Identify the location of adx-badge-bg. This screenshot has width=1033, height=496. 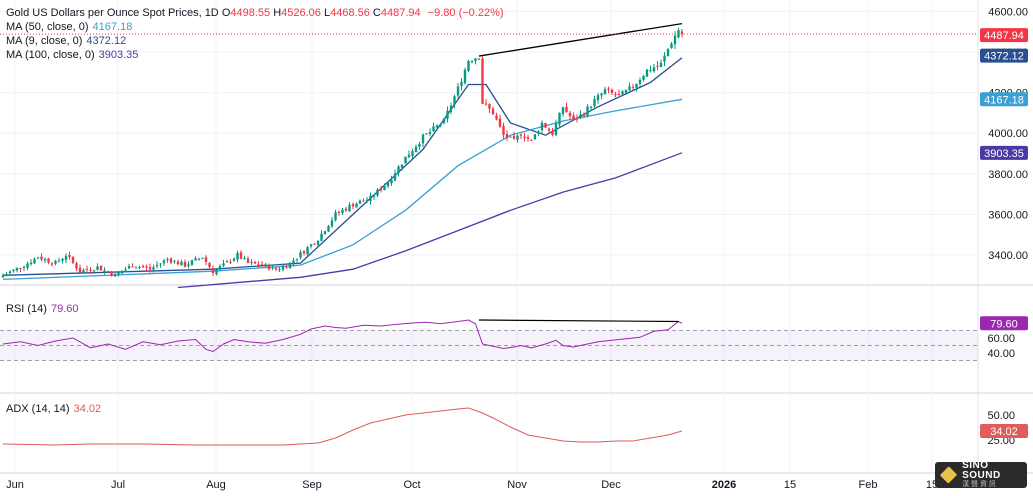
(1004, 430).